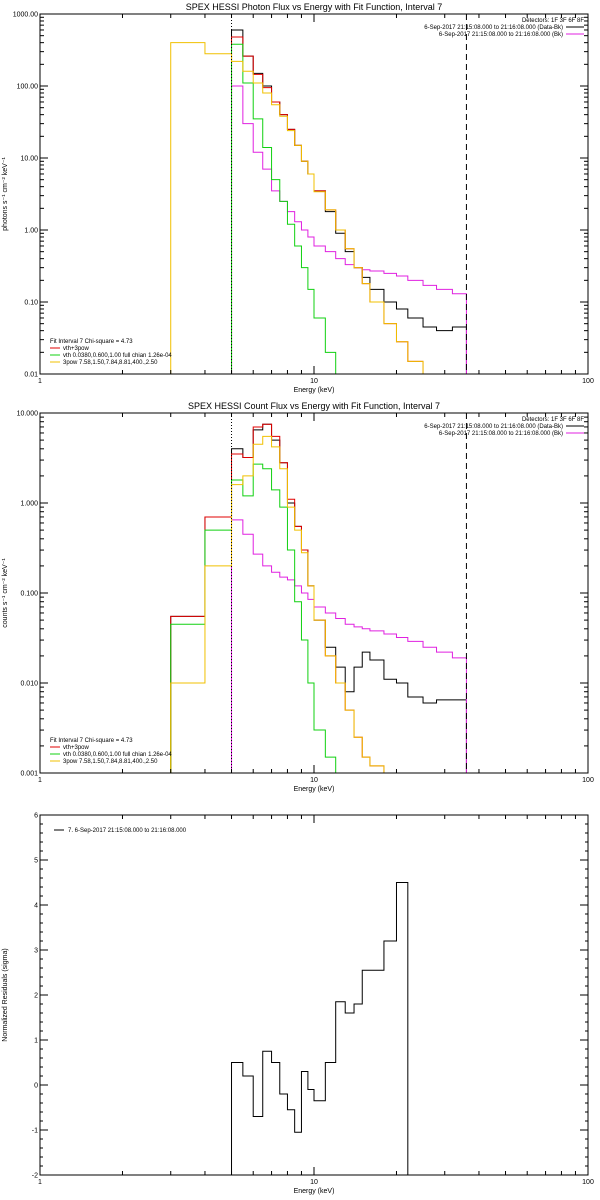 This screenshot has width=600, height=1200. I want to click on y-tick-label: 1000.00, so click(25, 15).